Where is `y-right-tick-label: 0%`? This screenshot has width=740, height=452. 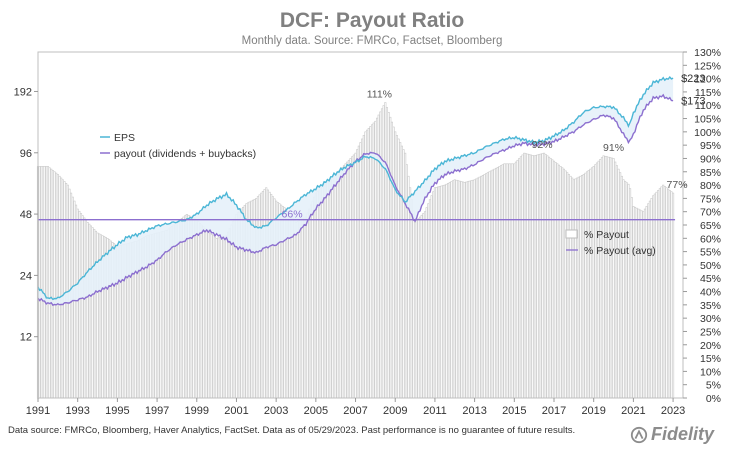
y-right-tick-label: 0% is located at coordinates (713, 399).